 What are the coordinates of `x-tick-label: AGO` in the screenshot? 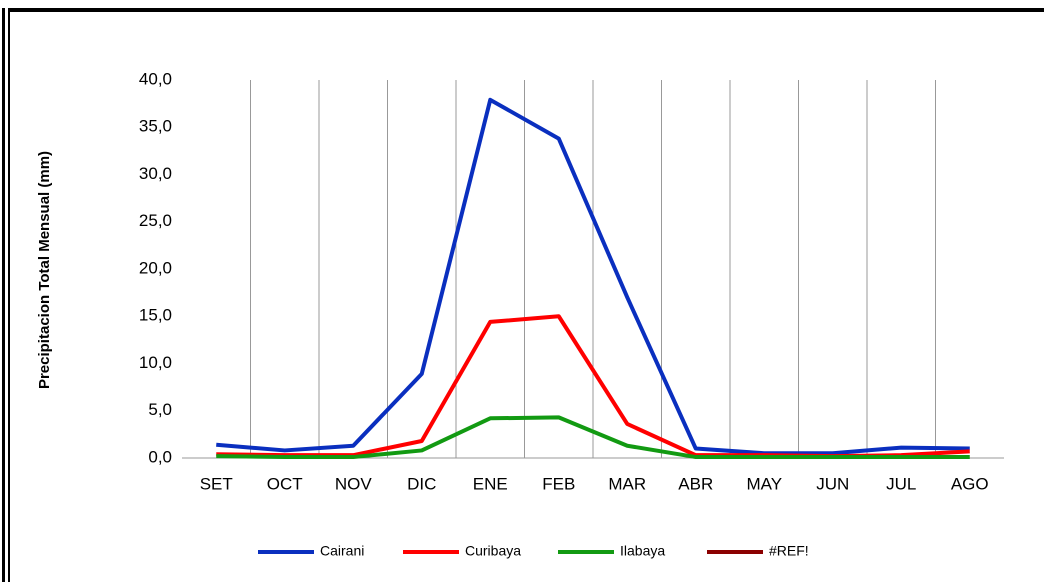 It's located at (970, 483).